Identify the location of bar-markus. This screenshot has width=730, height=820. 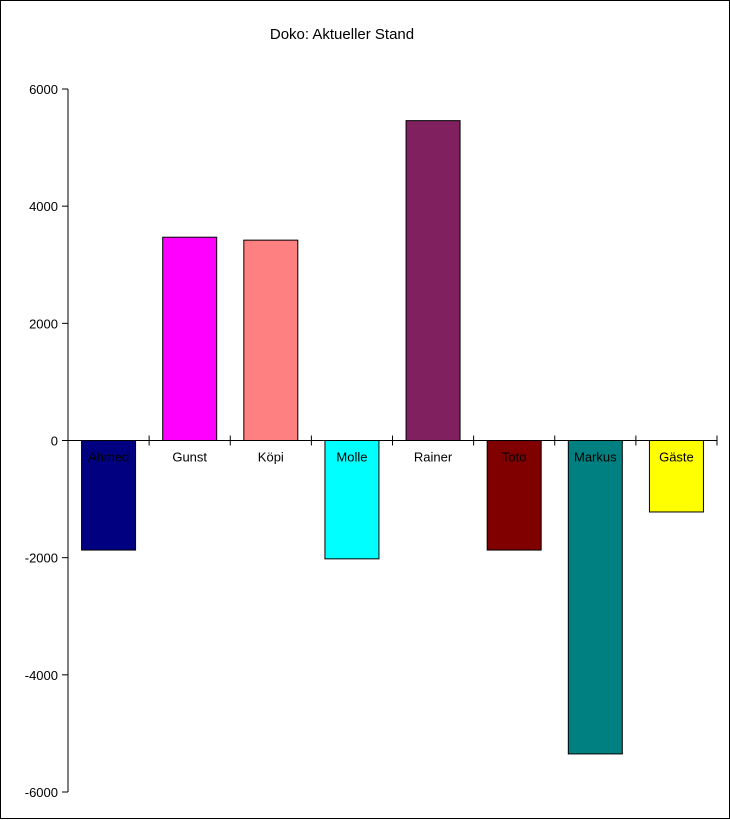
(595, 597).